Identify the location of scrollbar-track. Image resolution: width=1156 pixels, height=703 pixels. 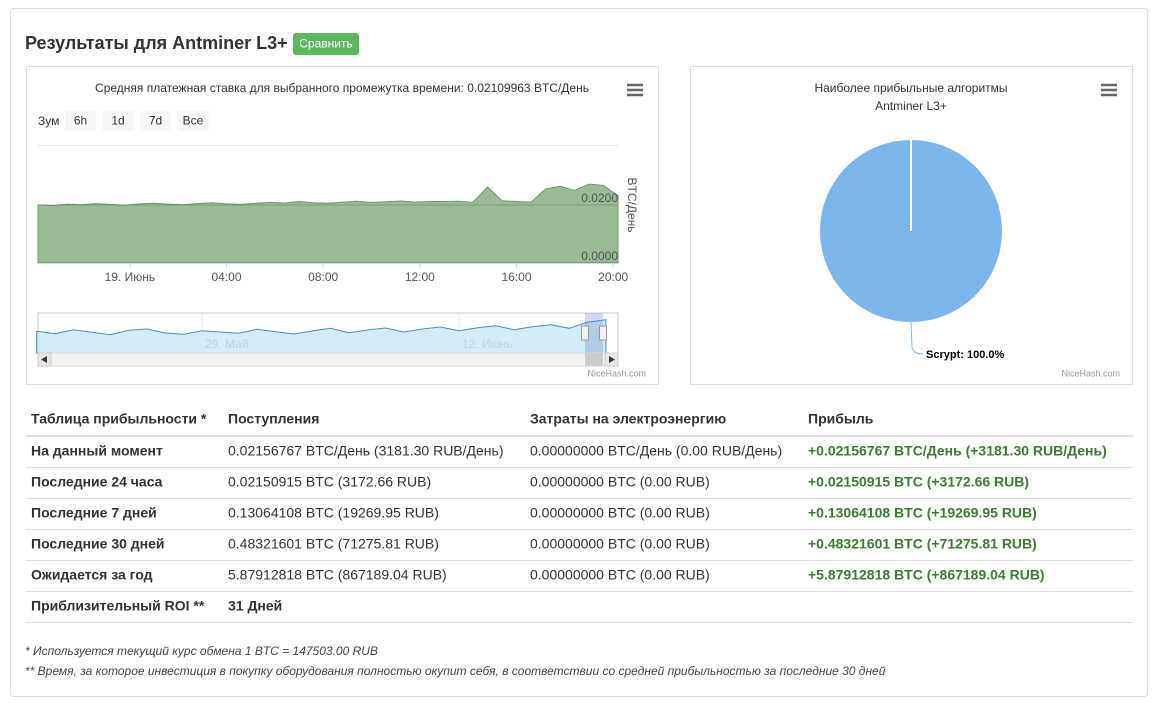
(328, 359).